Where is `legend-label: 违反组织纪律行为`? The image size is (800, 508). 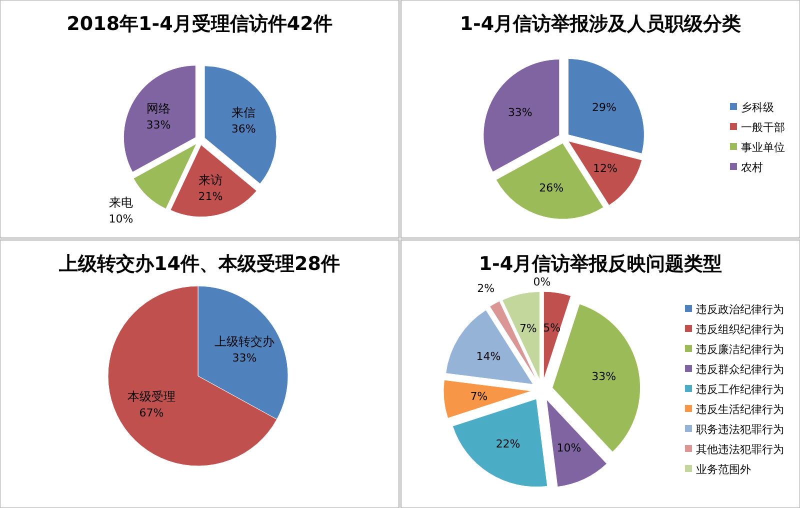
legend-label: 违反组织纪律行为 is located at coordinates (740, 329).